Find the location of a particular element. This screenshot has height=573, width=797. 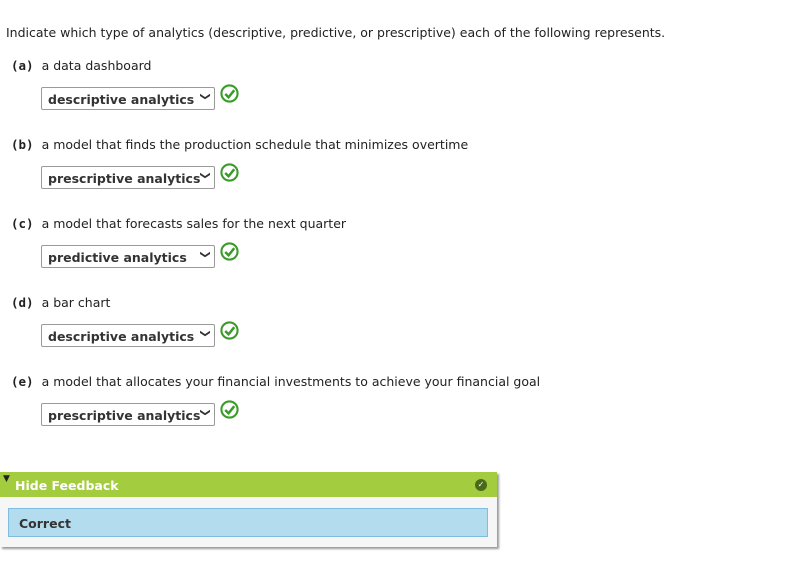

check-icon: ✓ is located at coordinates (481, 485).